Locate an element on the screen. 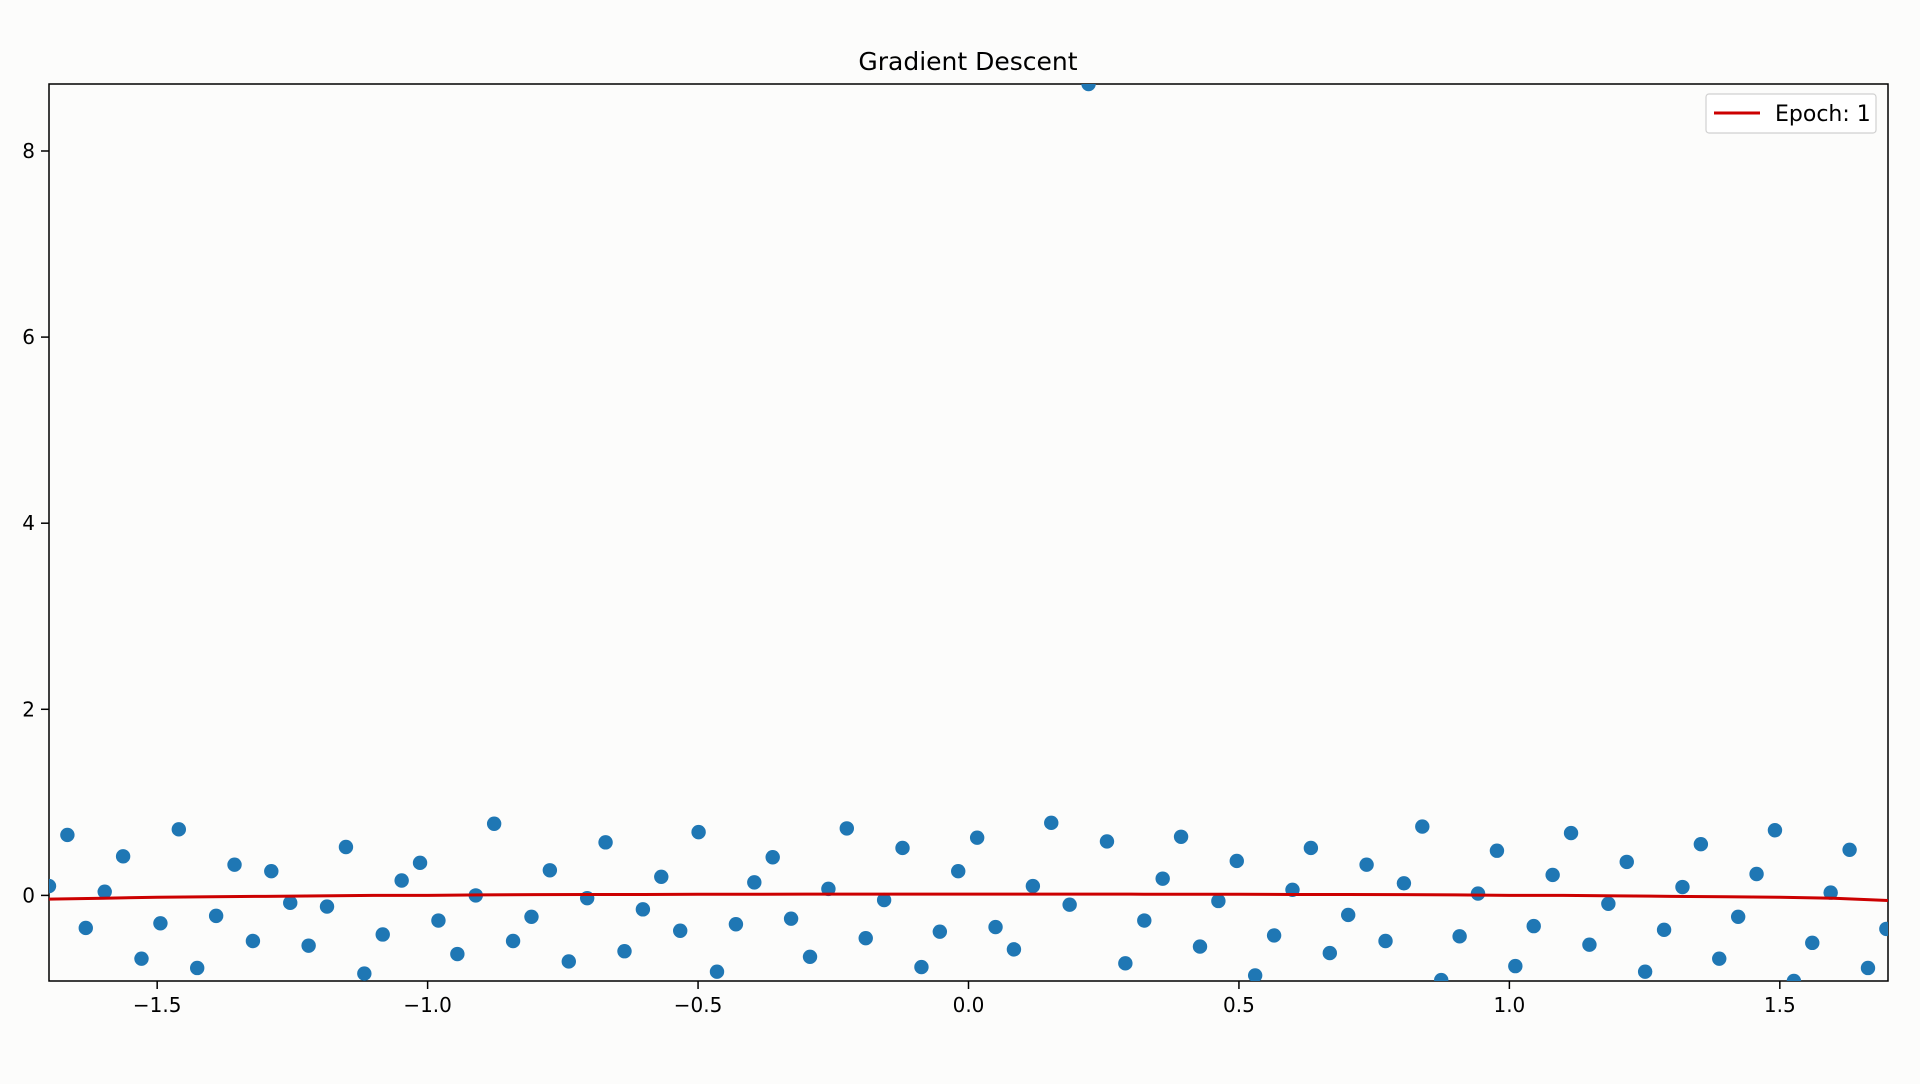 This screenshot has height=1084, width=1920. x-tick-label: 1.5 is located at coordinates (1780, 1005).